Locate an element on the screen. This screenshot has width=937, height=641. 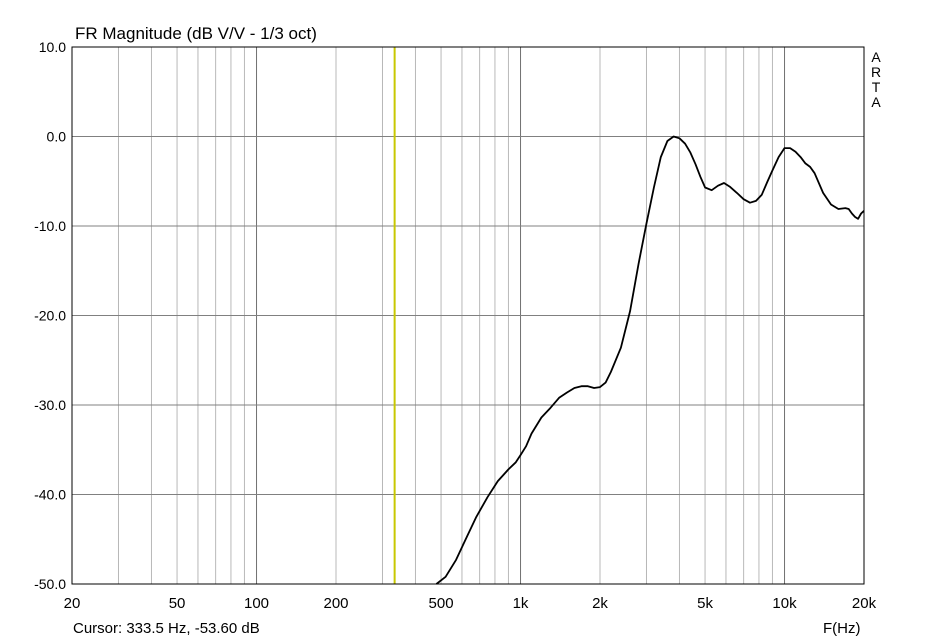
chart-title: FR Magnitude (dB V/V - 1/3 oct) is located at coordinates (196, 33).